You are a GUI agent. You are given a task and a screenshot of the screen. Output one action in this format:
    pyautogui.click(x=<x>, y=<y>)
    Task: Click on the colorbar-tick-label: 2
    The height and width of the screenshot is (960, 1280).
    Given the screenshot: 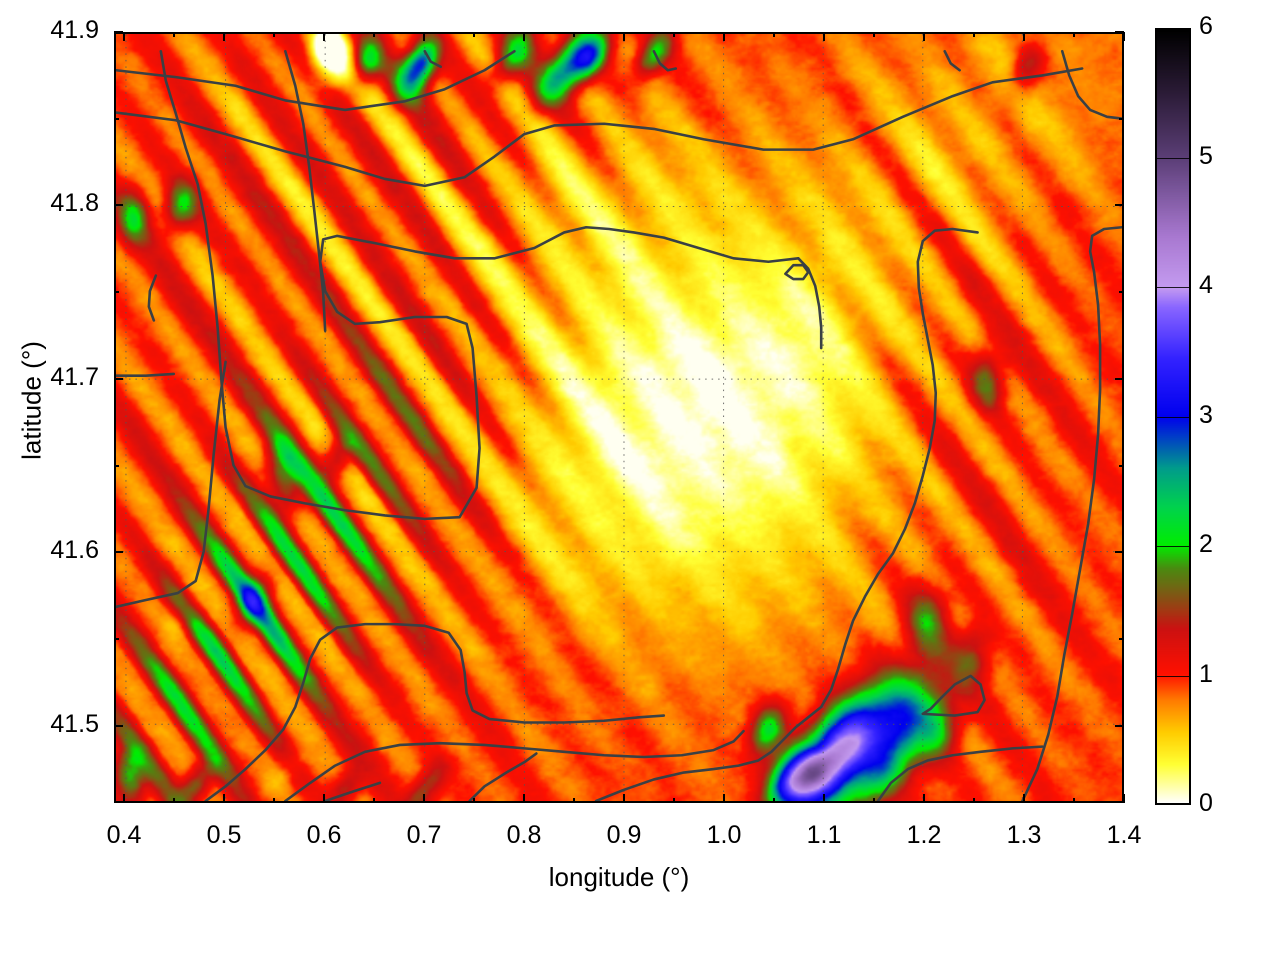 What is the action you would take?
    pyautogui.click(x=1206, y=544)
    